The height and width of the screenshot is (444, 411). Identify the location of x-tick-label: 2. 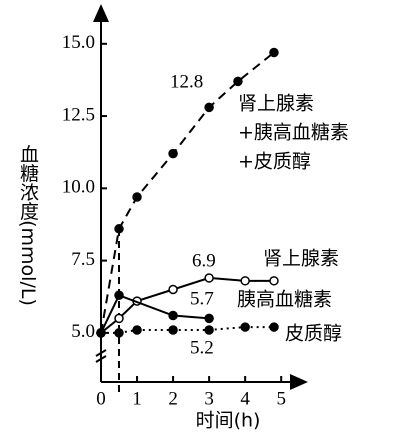
(173, 398).